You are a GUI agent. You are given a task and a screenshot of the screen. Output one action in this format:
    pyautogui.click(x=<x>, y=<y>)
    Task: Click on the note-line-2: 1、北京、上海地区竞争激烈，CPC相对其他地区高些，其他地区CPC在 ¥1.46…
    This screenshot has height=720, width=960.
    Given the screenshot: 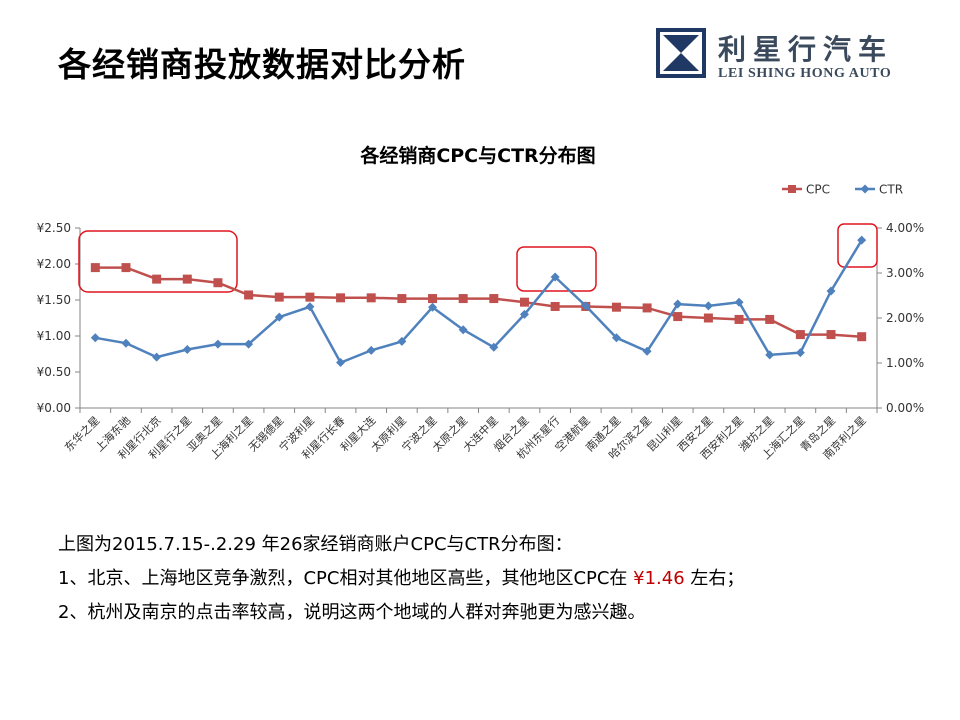 What is the action you would take?
    pyautogui.click(x=401, y=579)
    